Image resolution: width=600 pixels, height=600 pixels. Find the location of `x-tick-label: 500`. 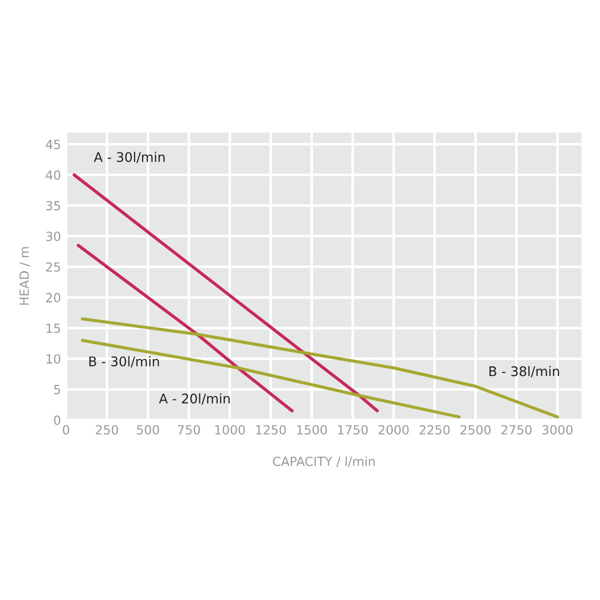

x-tick-label: 500 is located at coordinates (148, 430).